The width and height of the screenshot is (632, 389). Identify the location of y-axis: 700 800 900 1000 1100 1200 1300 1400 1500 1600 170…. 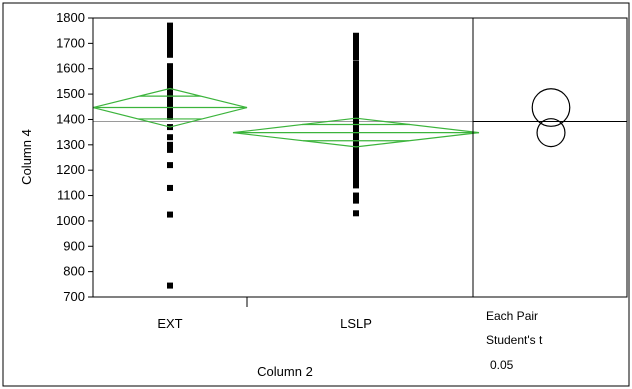
(74, 157).